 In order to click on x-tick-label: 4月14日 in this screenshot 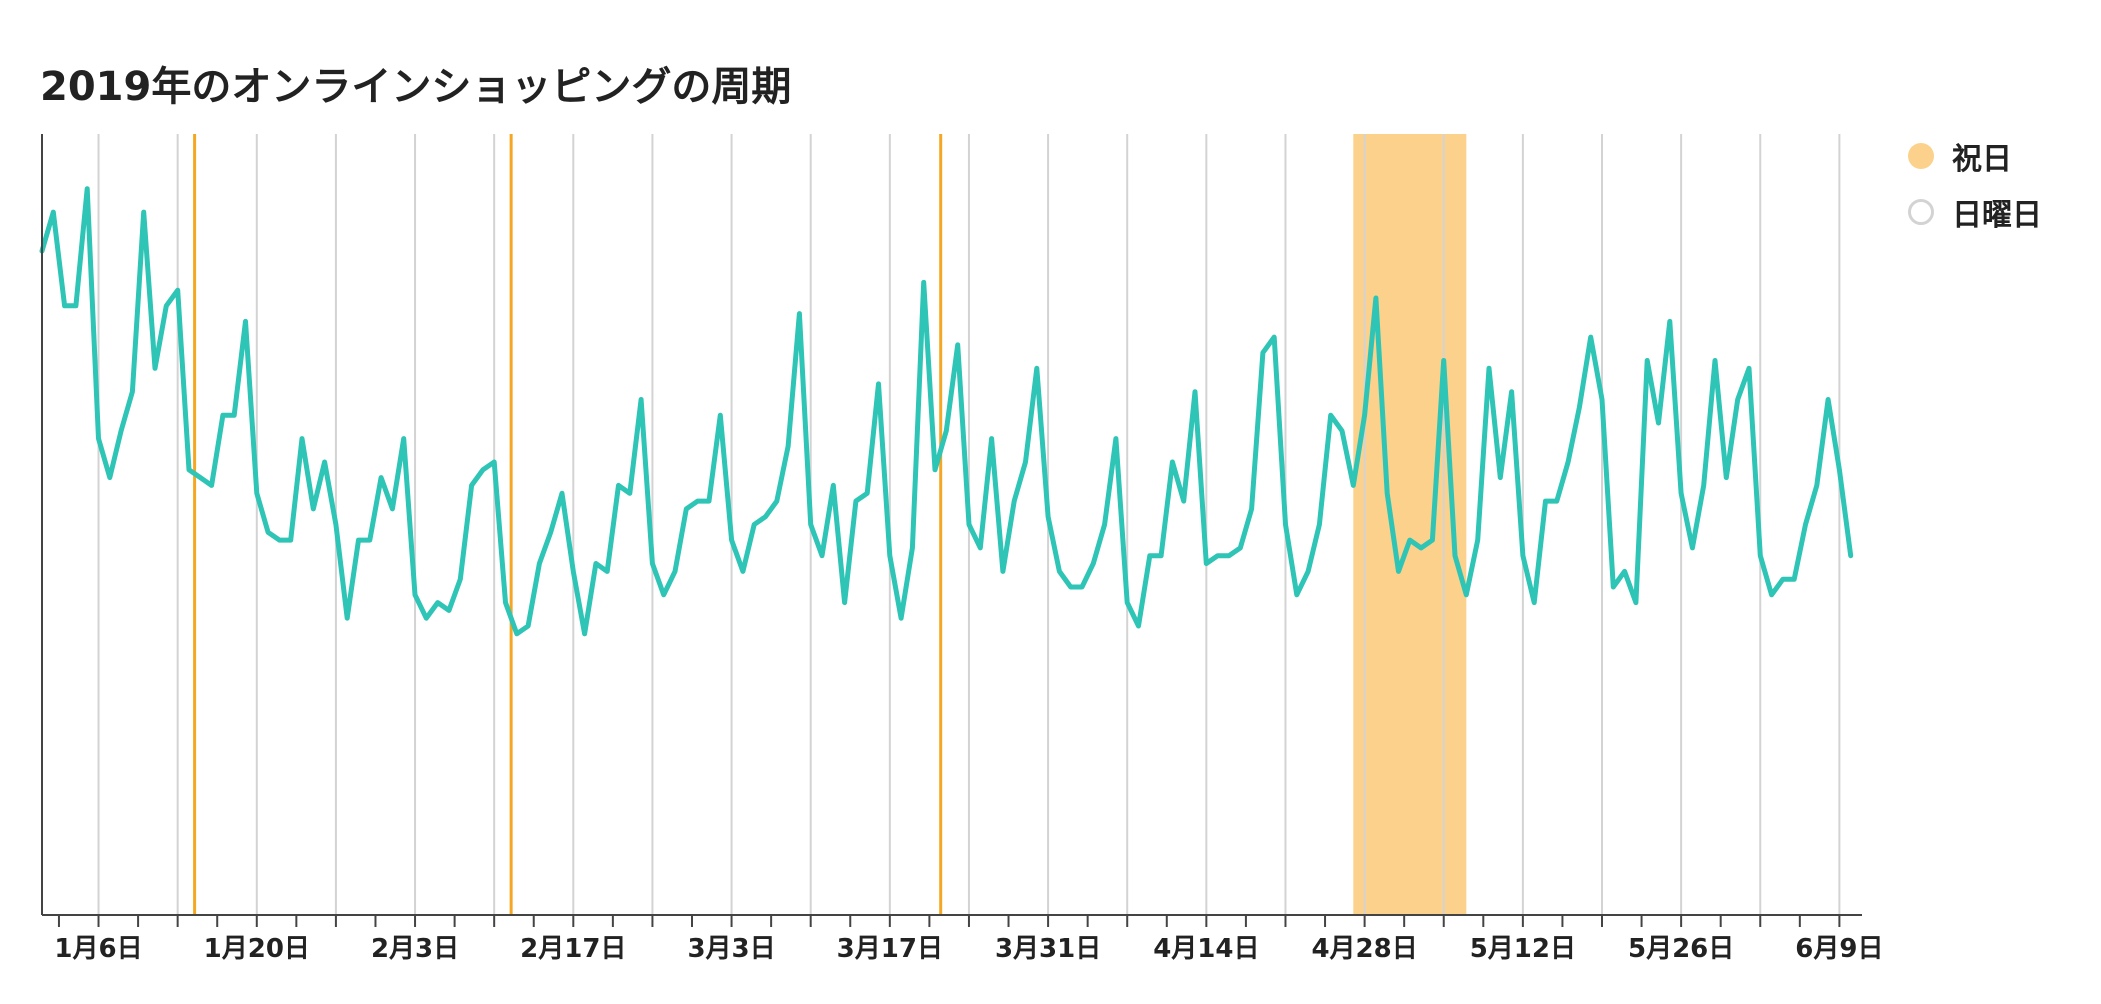, I will do `click(1206, 949)`.